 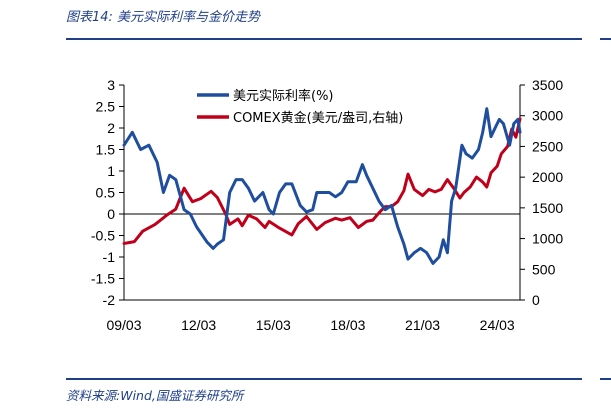 I want to click on left-tick-label: 1, so click(x=111, y=171).